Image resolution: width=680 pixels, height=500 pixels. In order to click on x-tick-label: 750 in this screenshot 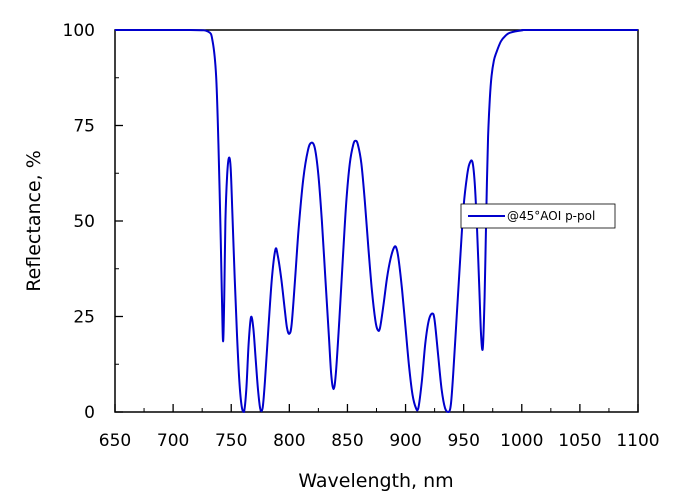, I will do `click(231, 441)`.